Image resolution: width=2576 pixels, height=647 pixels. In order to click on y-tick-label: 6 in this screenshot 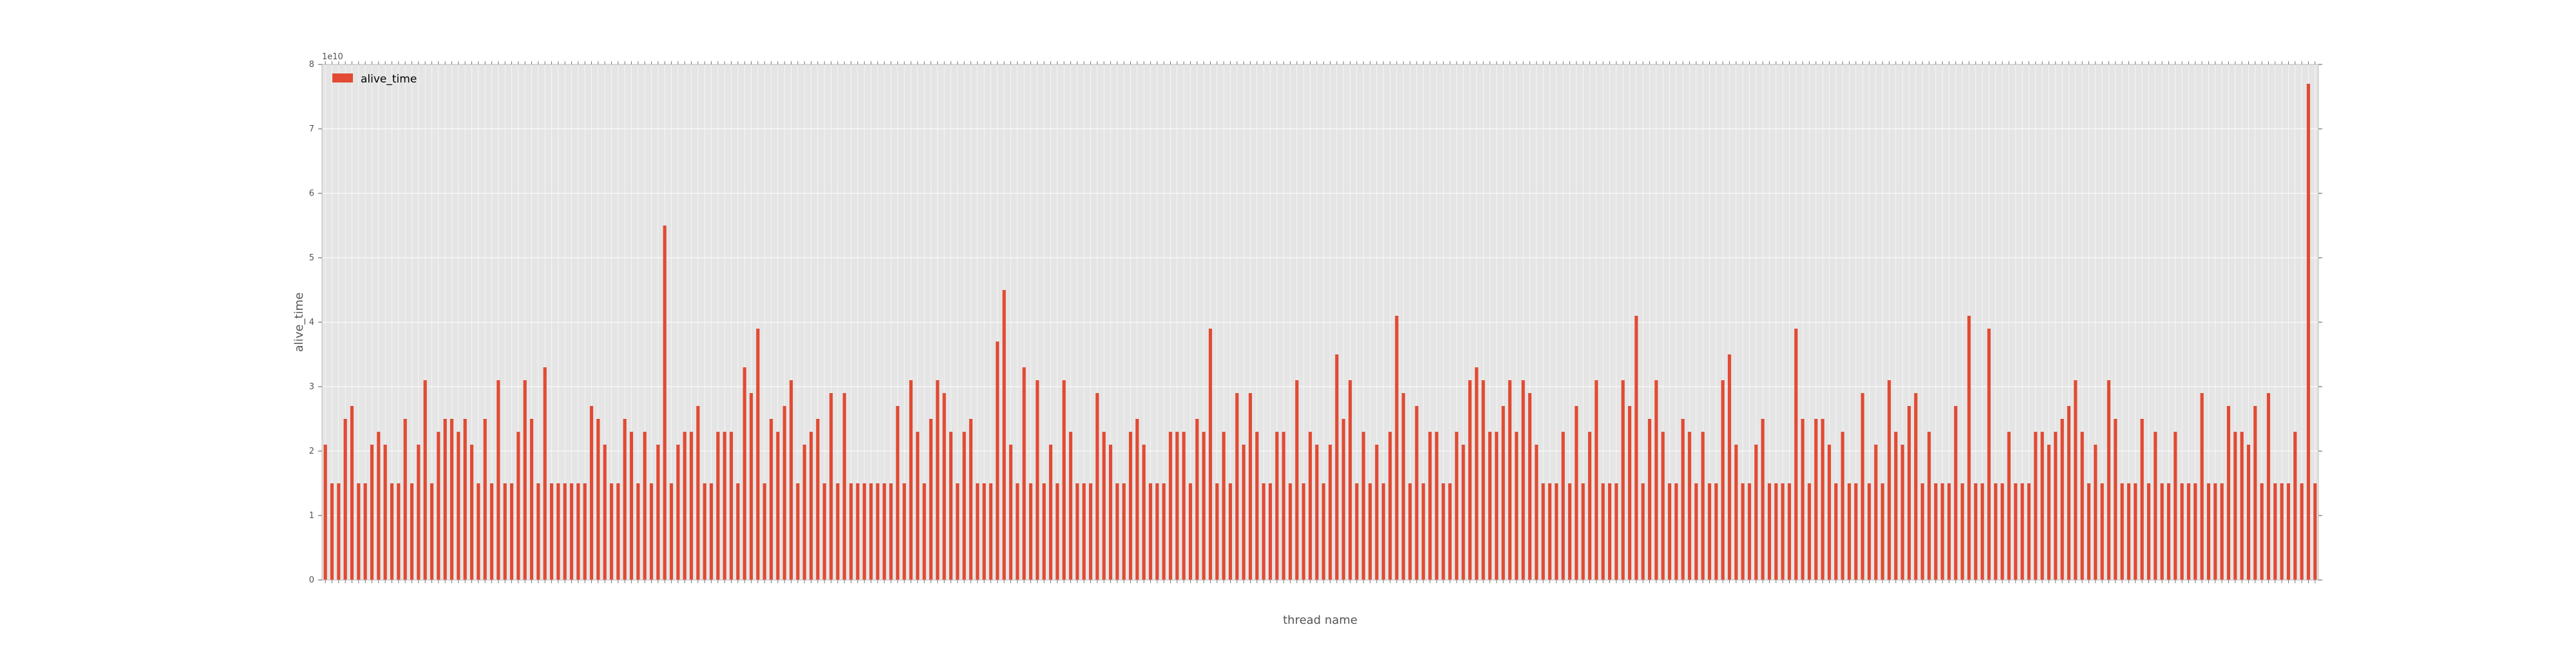, I will do `click(311, 193)`.